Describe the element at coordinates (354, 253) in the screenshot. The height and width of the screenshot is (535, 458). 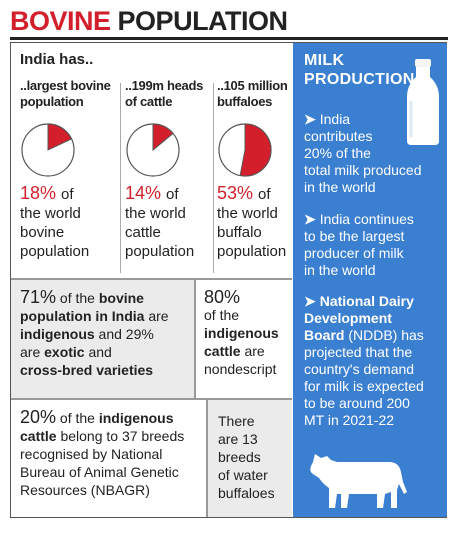
I see `text-line: producer of milk` at that location.